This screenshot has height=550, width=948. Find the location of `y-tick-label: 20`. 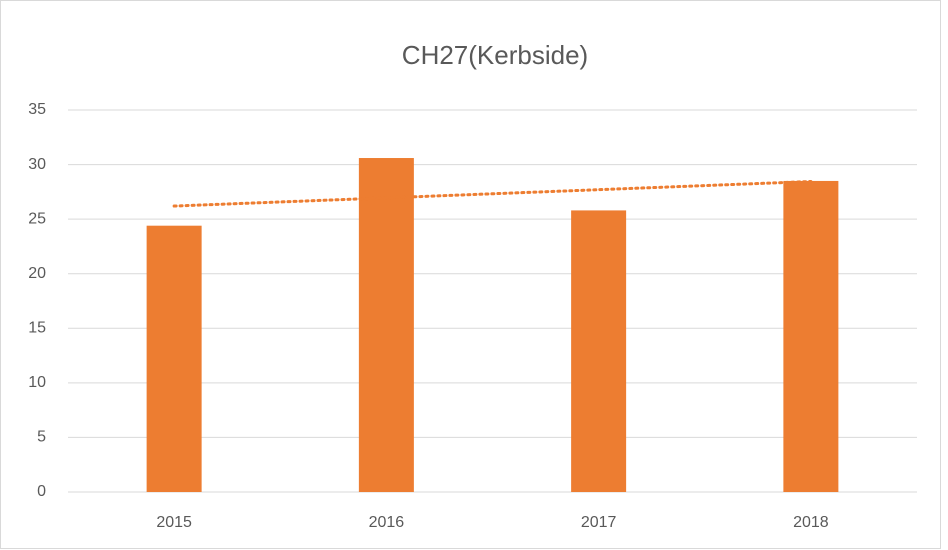

y-tick-label: 20 is located at coordinates (37, 273).